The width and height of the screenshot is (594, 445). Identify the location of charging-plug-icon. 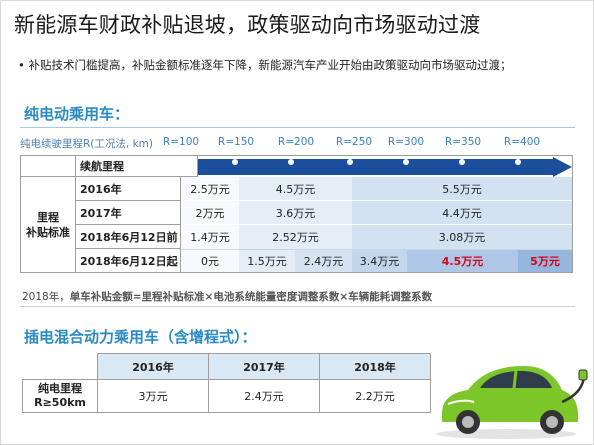
(583, 375).